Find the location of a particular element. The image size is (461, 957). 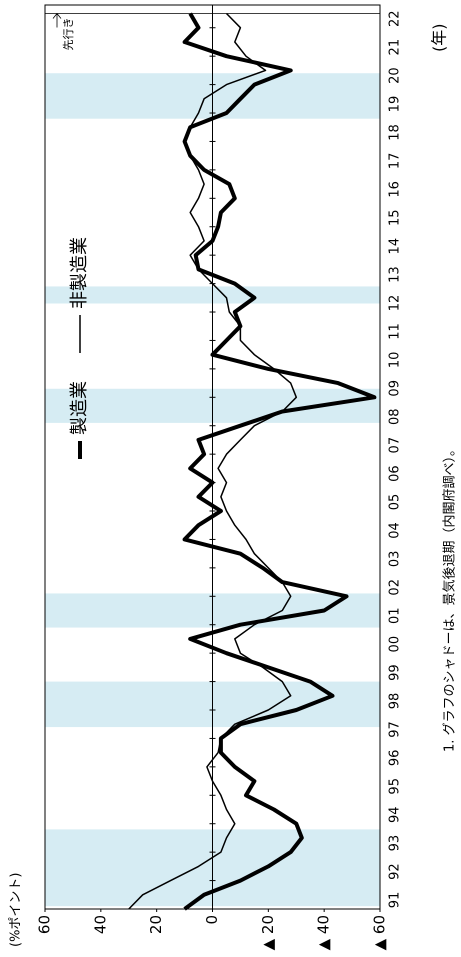

x-tick-label: 03 is located at coordinates (395, 559).